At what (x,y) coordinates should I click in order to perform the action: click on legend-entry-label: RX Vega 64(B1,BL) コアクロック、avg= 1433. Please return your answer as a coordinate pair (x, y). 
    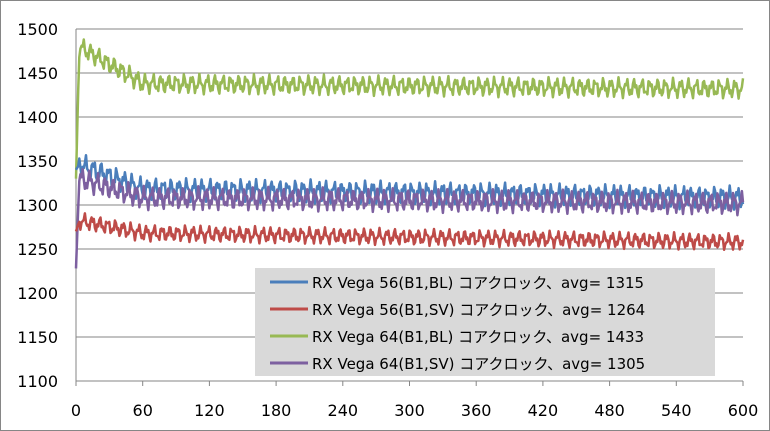
    Looking at the image, I should click on (478, 337).